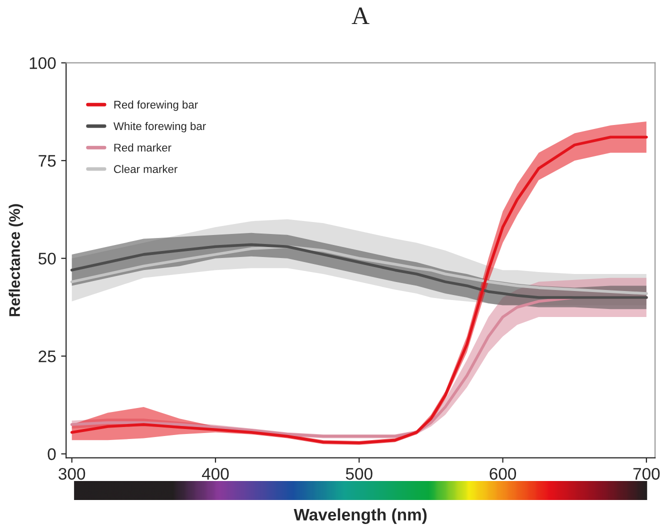 The image size is (661, 528). What do you see at coordinates (360, 516) in the screenshot?
I see `x-axis-title: Wavelength (nm)` at bounding box center [360, 516].